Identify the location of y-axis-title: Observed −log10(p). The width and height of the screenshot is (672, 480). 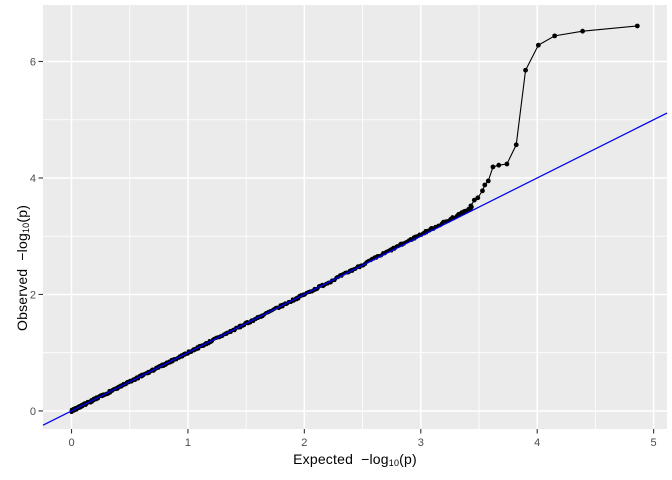
(22, 268).